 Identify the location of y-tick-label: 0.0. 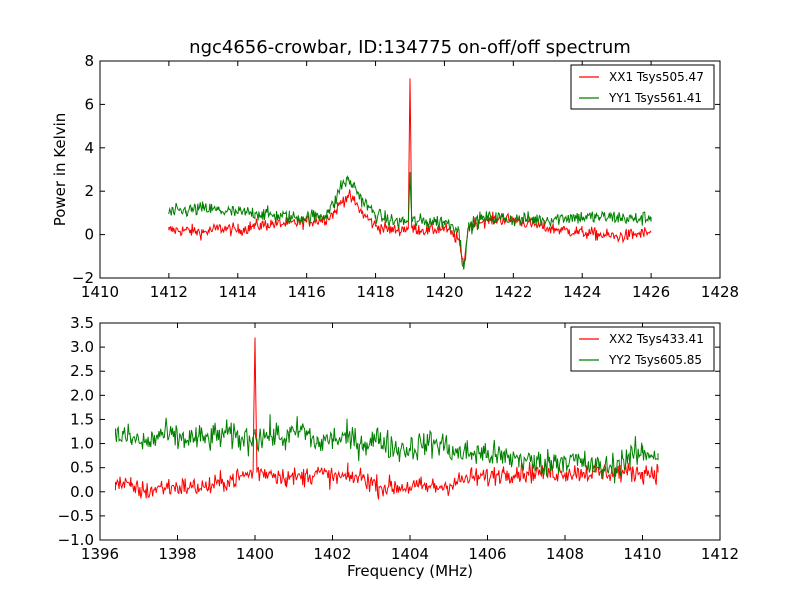
(82, 492).